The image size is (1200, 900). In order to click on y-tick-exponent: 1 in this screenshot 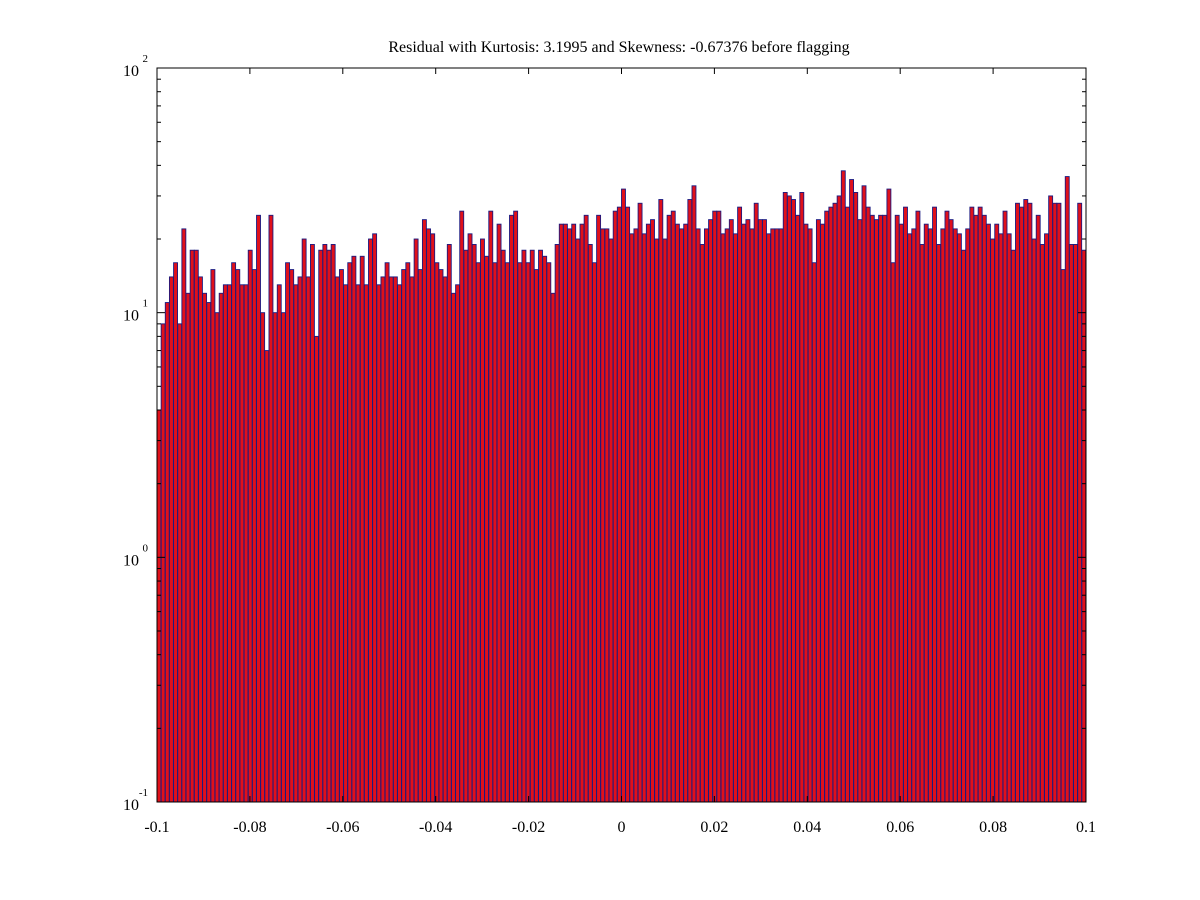, I will do `click(146, 304)`.